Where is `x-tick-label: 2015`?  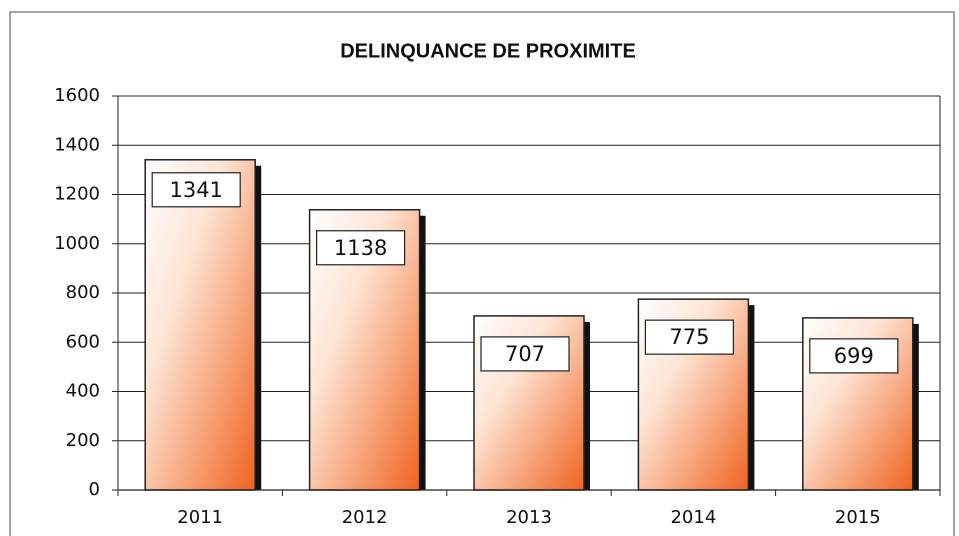
x-tick-label: 2015 is located at coordinates (858, 517).